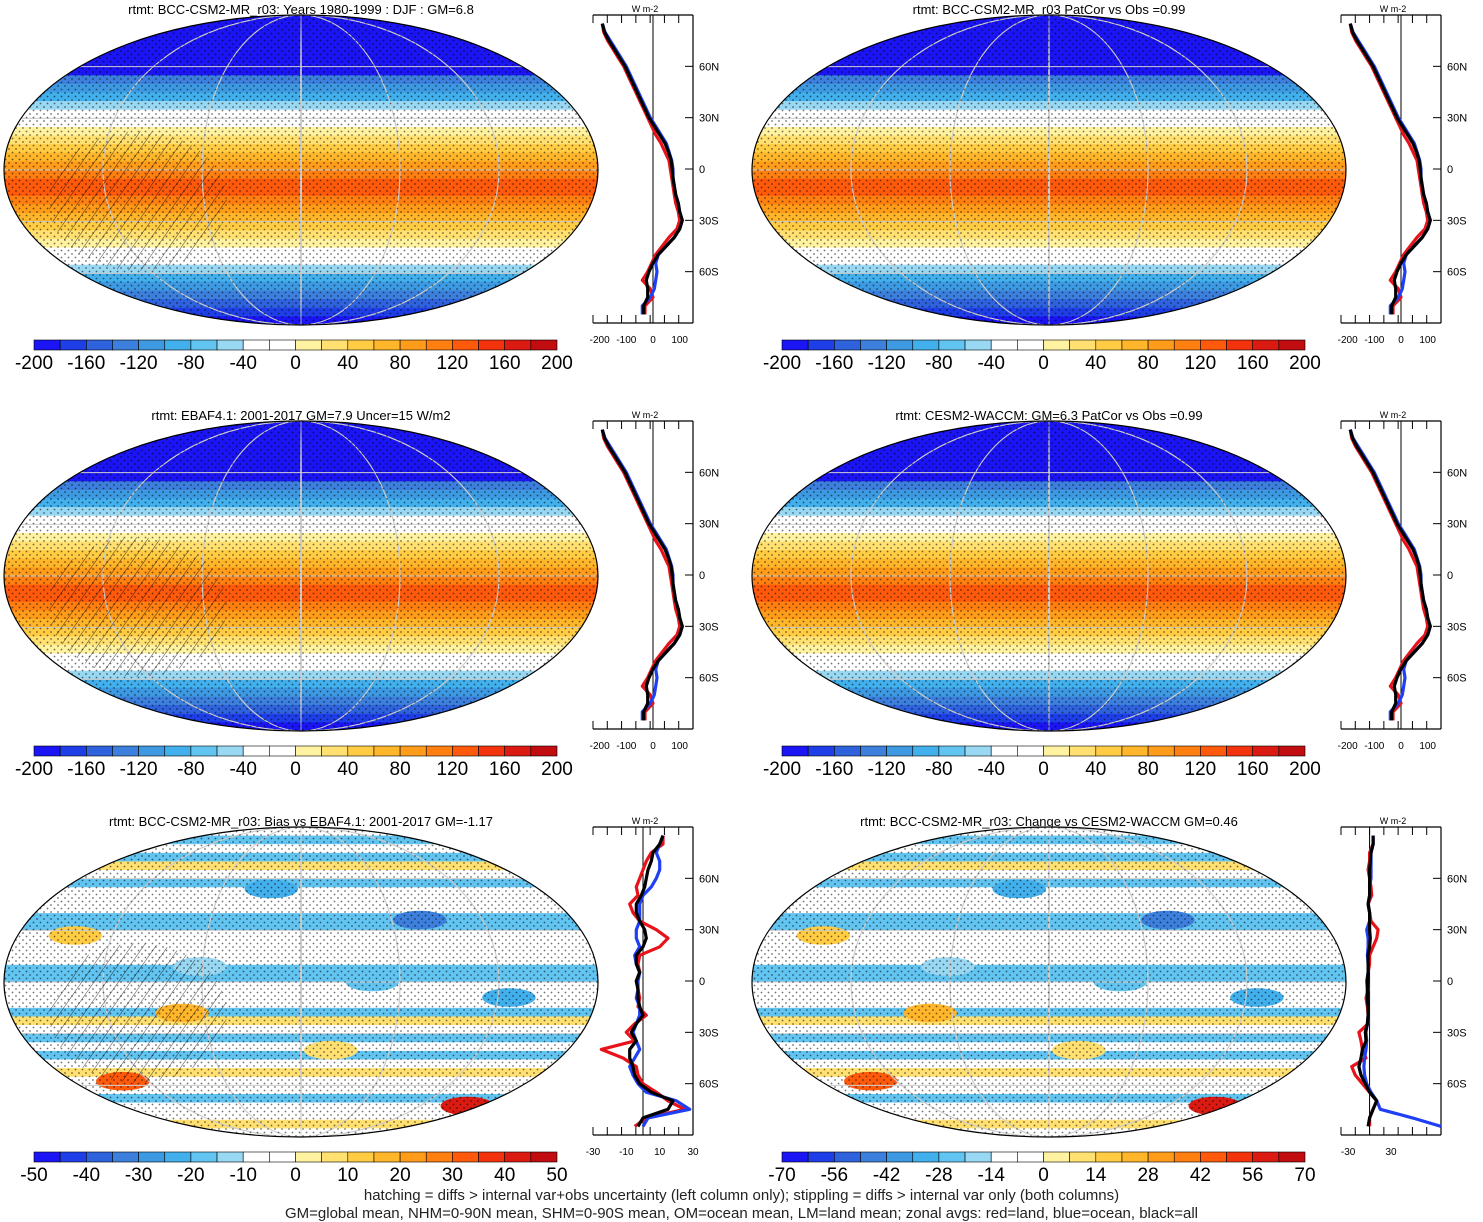 This screenshot has height=1222, width=1483. What do you see at coordinates (1252, 1175) in the screenshot?
I see `colorbar-label: 56` at bounding box center [1252, 1175].